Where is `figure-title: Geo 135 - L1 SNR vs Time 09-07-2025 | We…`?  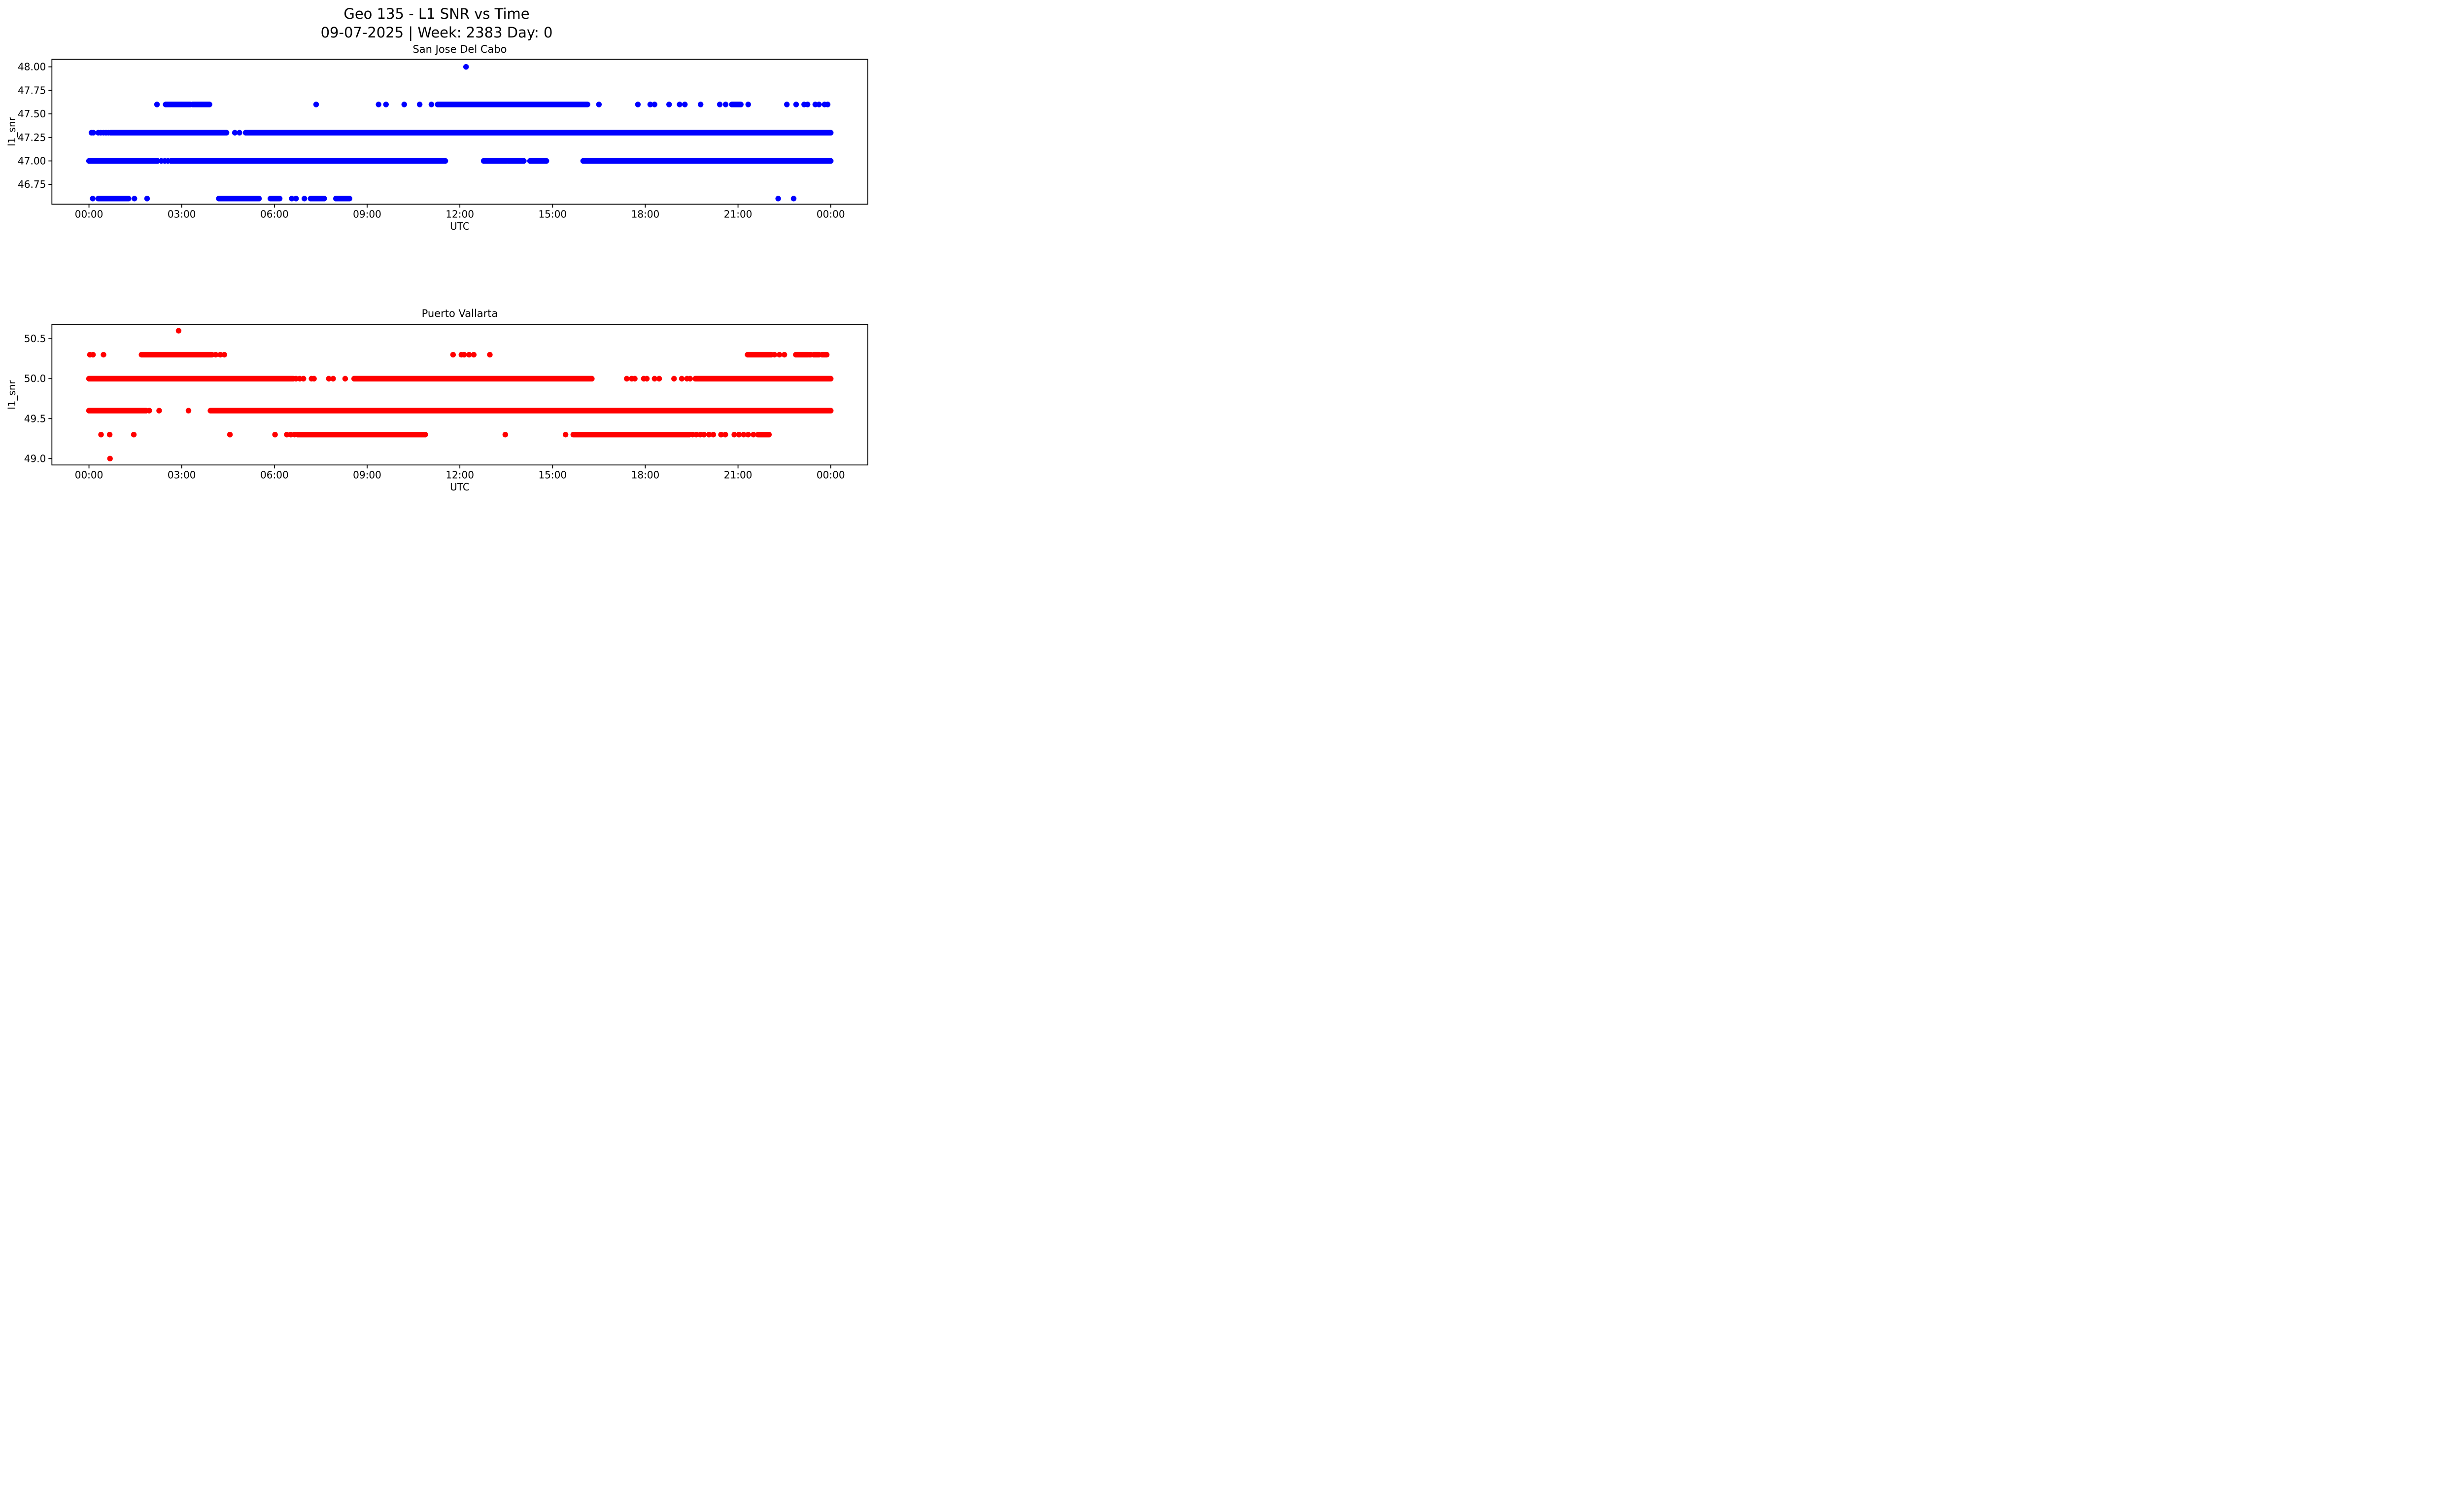 figure-title: Geo 135 - L1 SNR vs Time 09-07-2025 | We… is located at coordinates (437, 23).